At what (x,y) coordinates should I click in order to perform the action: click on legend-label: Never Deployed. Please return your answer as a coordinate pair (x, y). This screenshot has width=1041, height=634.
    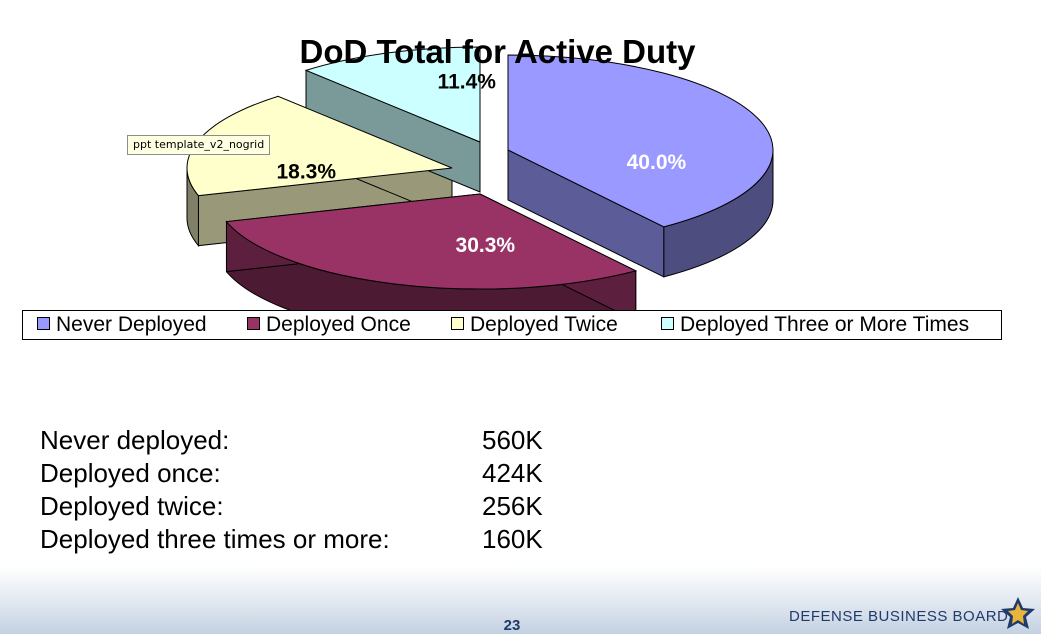
    Looking at the image, I should click on (131, 324).